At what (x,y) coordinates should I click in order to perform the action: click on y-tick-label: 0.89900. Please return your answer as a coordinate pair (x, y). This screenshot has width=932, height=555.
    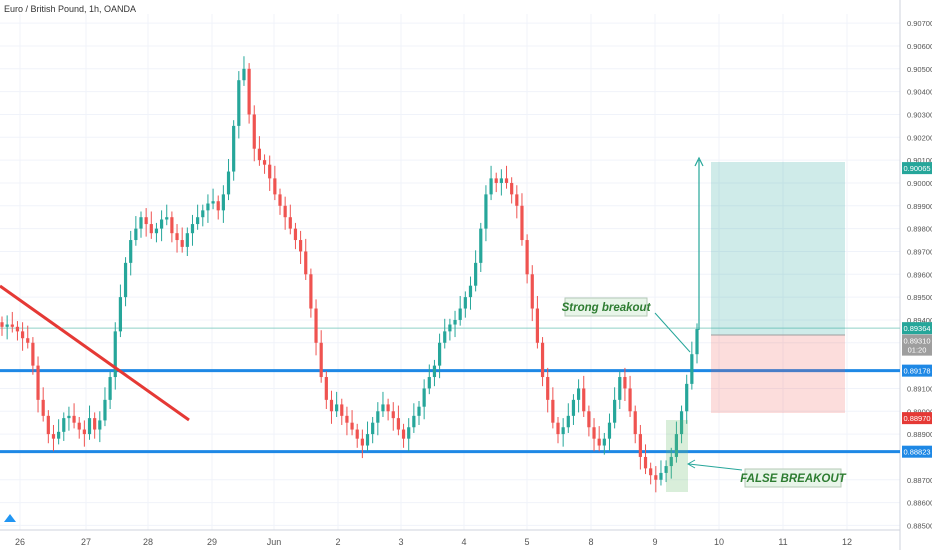
    Looking at the image, I should click on (919, 206).